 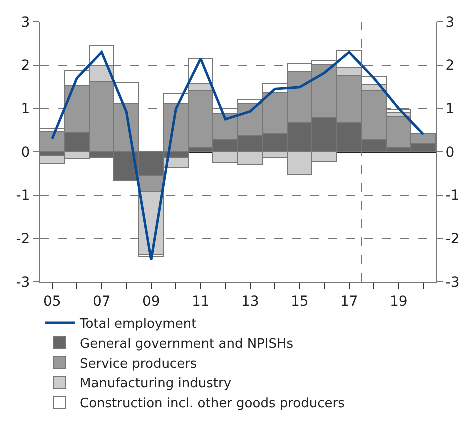 What do you see at coordinates (23, 240) in the screenshot?
I see `y-tick-label: -2` at bounding box center [23, 240].